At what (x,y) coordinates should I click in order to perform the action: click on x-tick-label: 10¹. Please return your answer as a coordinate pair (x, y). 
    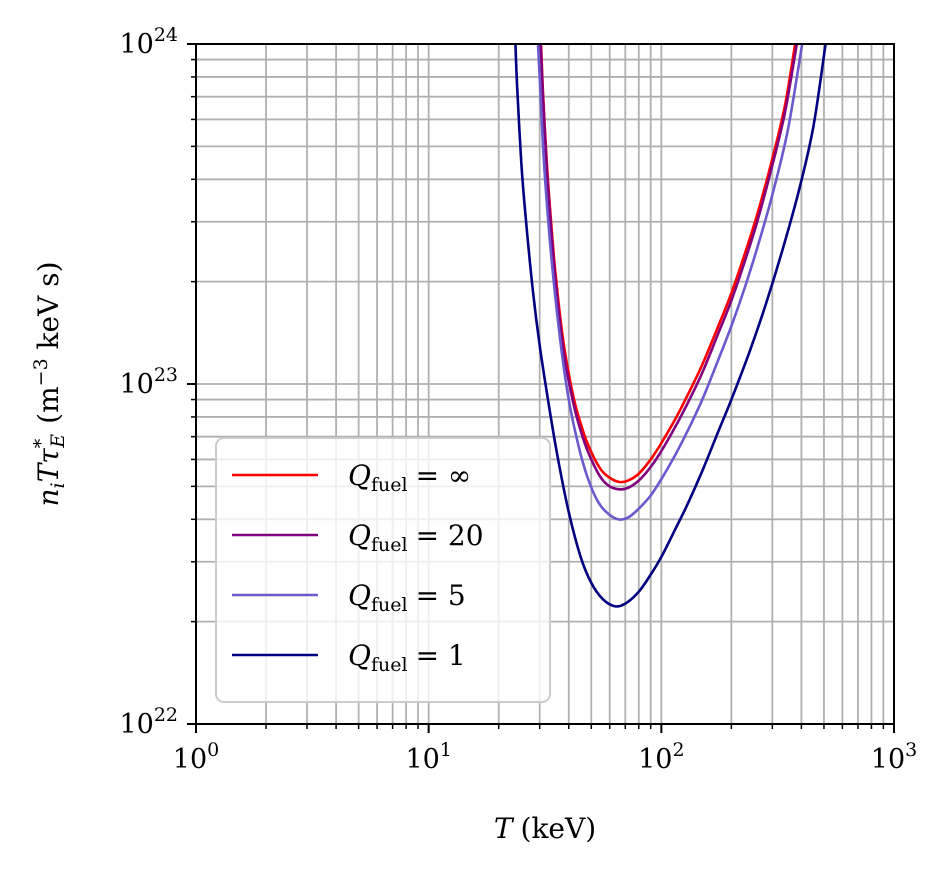
    Looking at the image, I should click on (428, 757).